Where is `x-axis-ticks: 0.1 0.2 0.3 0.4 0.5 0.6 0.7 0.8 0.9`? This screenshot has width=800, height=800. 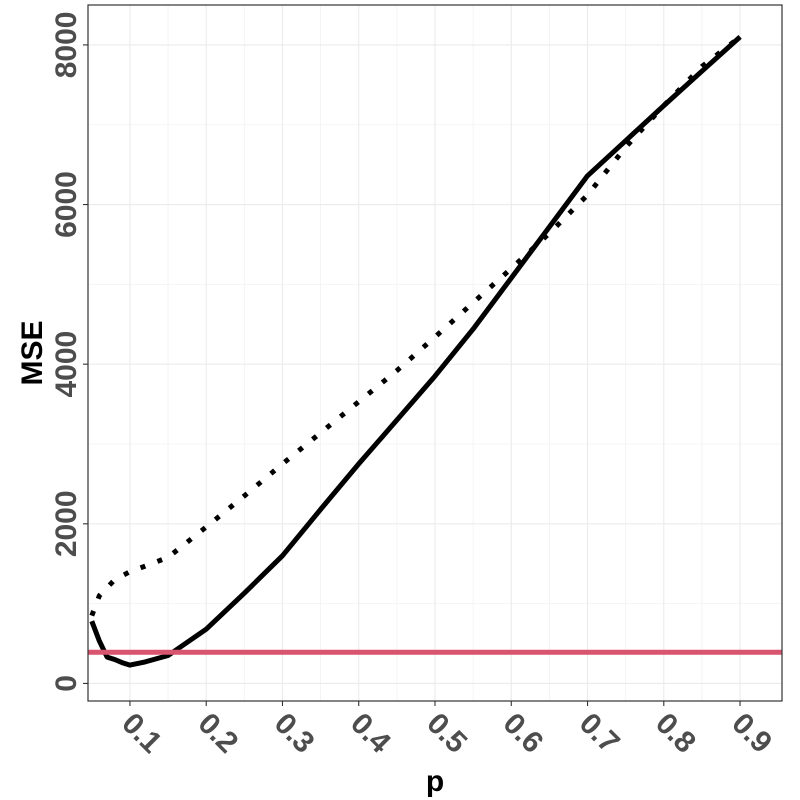 x-axis-ticks: 0.1 0.2 0.3 0.4 0.5 0.6 0.7 0.8 0.9 is located at coordinates (446, 730).